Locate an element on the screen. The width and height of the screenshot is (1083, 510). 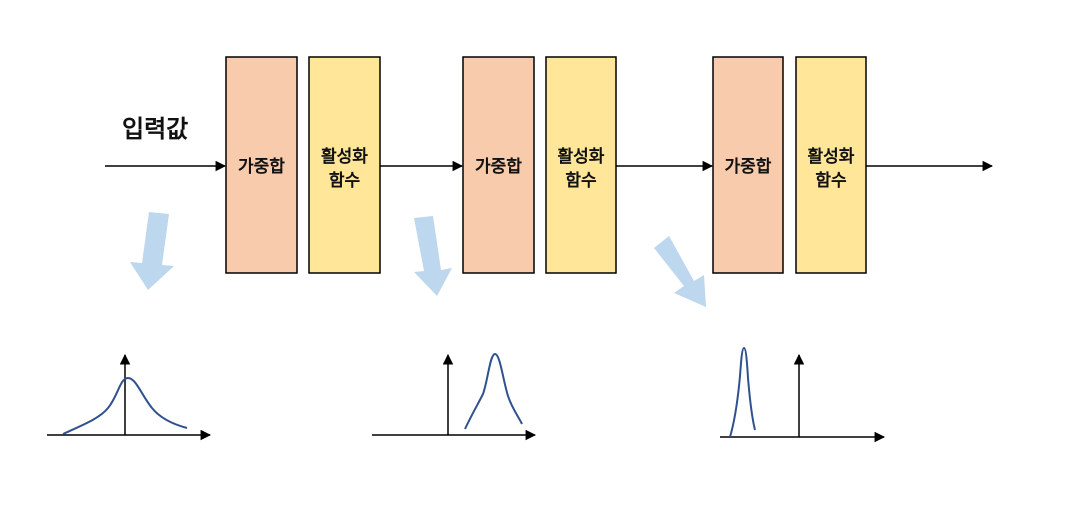
callout-arrows is located at coordinates (418, 259).